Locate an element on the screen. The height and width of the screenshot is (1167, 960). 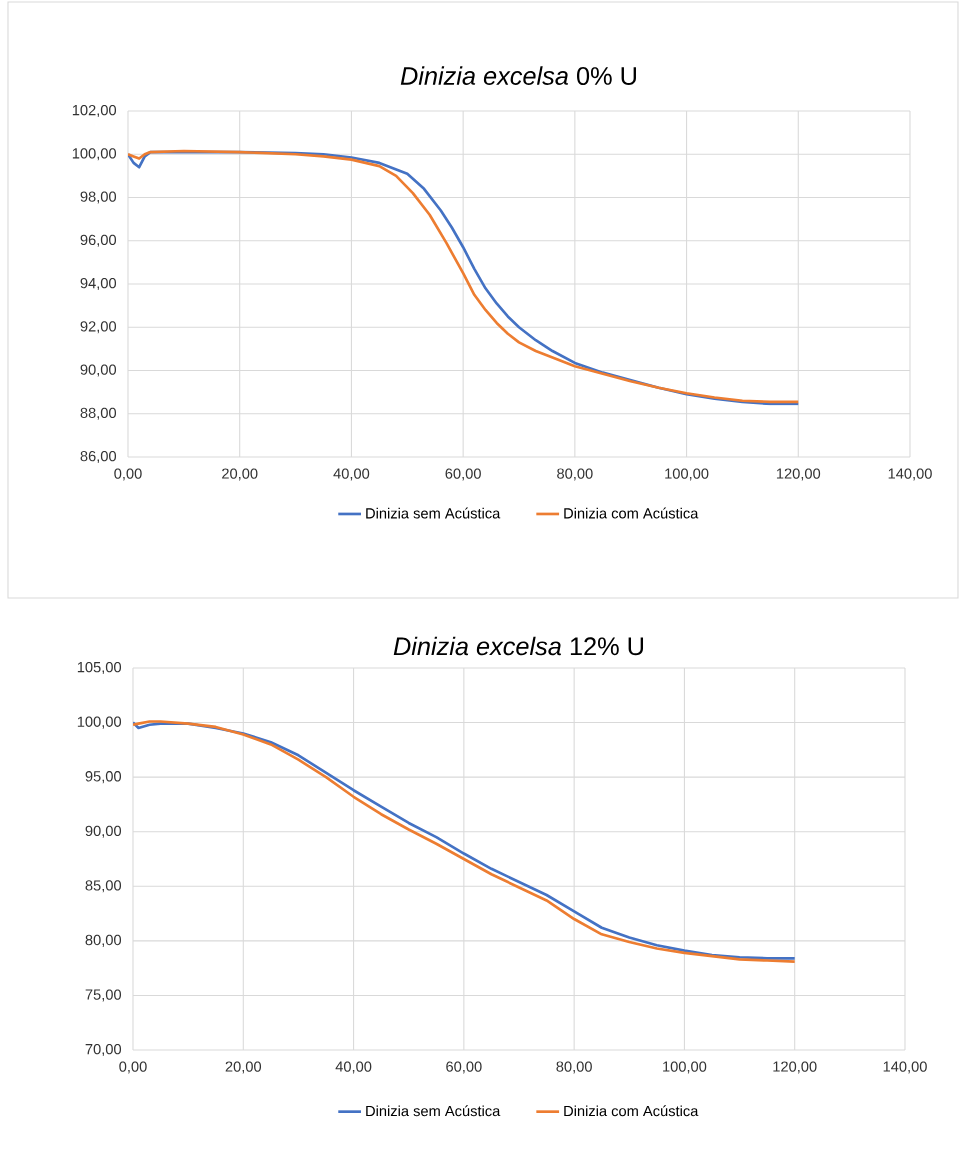
y-tick-label: 102,00 is located at coordinates (94, 111).